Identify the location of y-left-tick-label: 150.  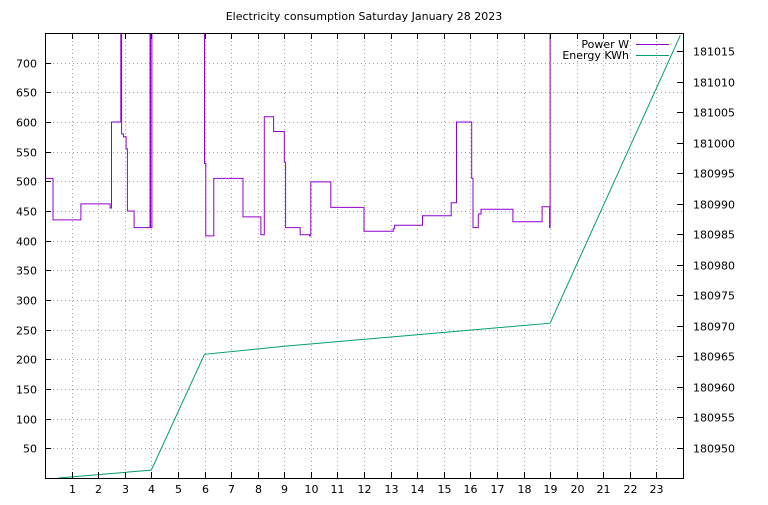
(26, 390).